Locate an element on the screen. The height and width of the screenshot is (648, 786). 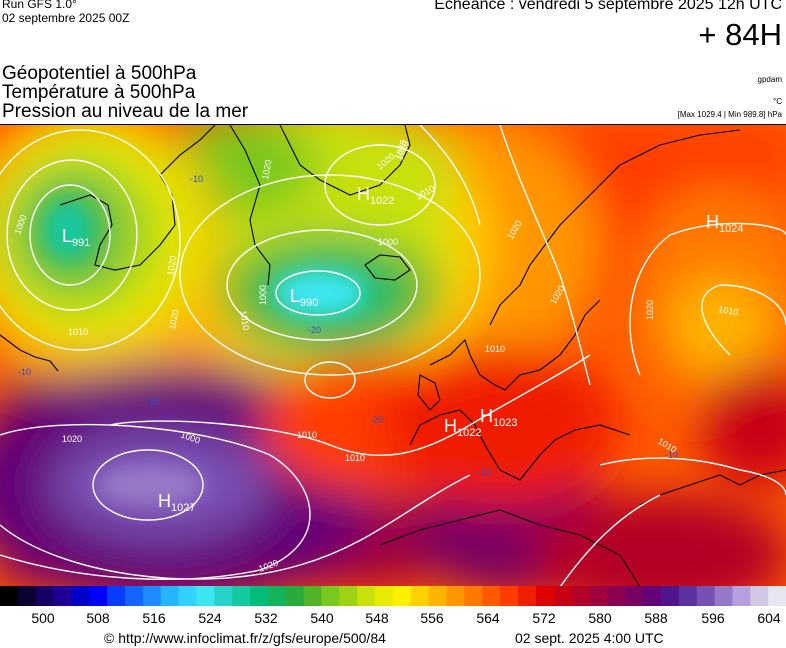
run-date: 02 septembre 2025 00Z is located at coordinates (66, 18).